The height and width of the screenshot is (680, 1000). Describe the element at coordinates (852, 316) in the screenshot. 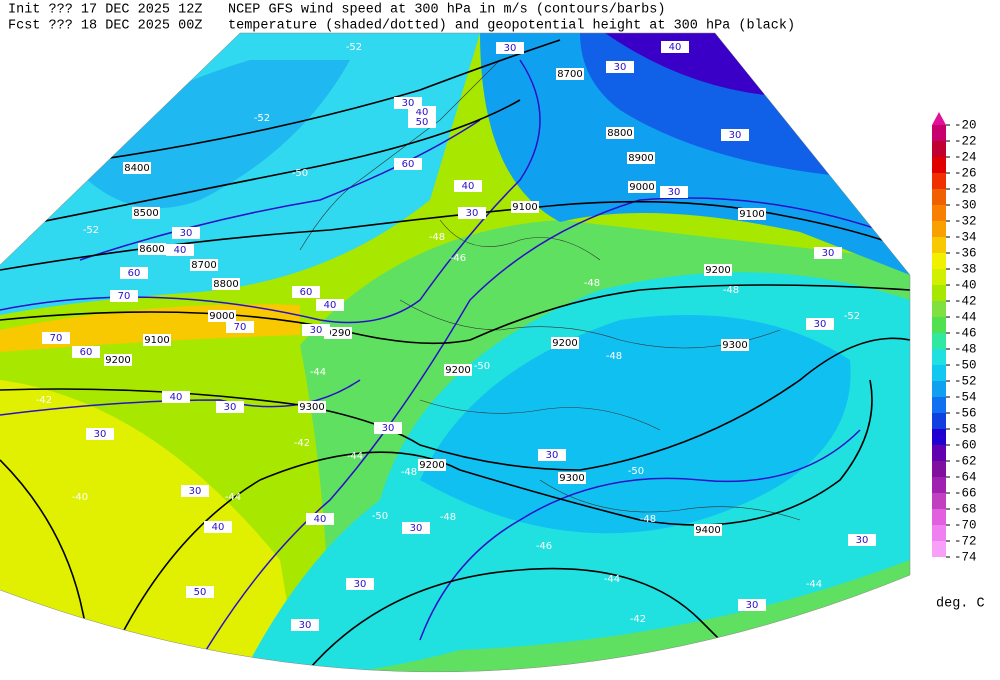

I see `temperature-label: -52` at that location.